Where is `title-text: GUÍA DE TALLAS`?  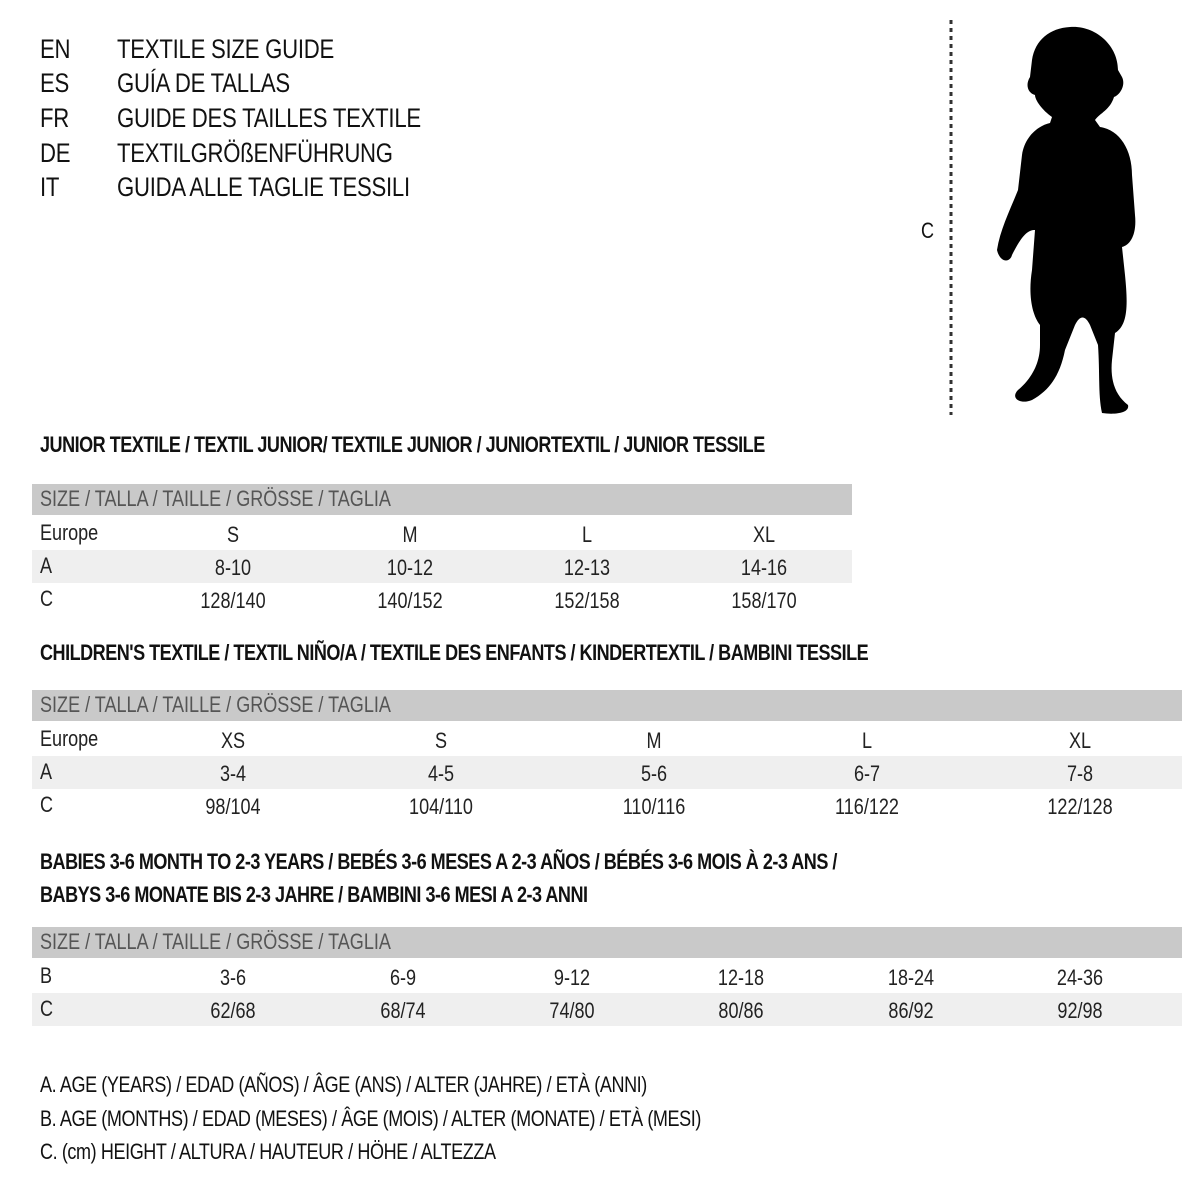 title-text: GUÍA DE TALLAS is located at coordinates (203, 83).